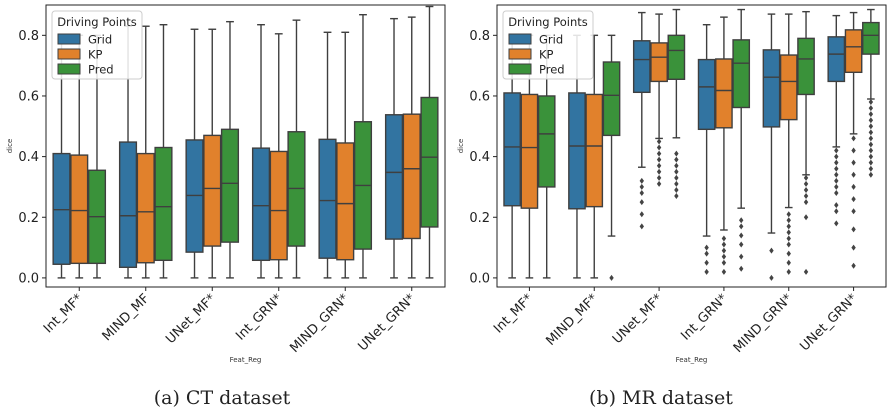  What do you see at coordinates (95, 55) in the screenshot?
I see `ct-legend-label-kp: KP` at bounding box center [95, 55].